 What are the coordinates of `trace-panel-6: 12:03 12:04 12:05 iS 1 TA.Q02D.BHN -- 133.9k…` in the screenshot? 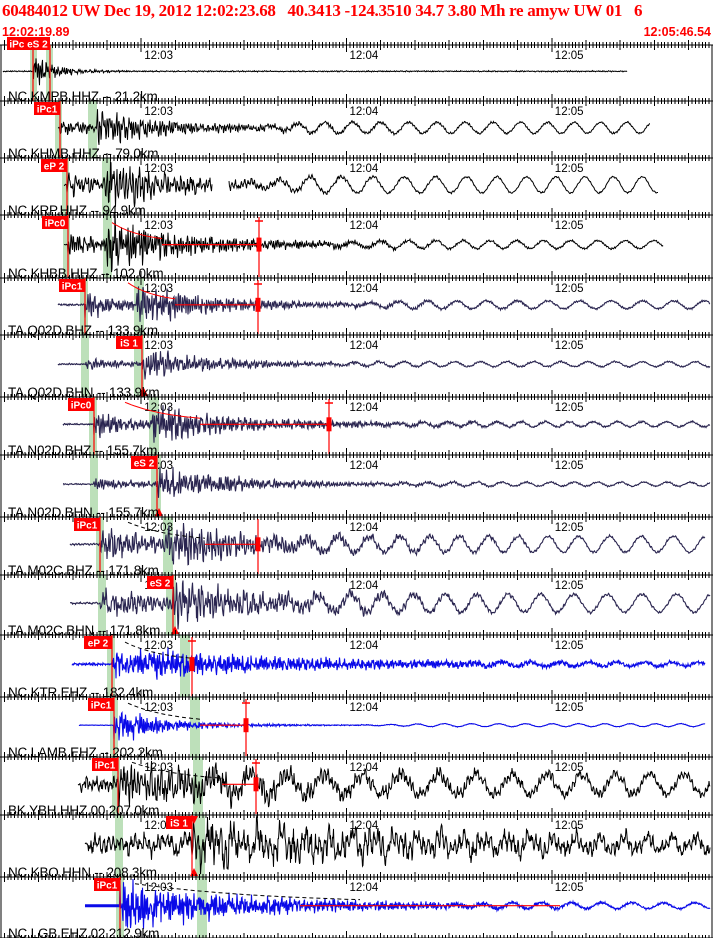 It's located at (356, 363).